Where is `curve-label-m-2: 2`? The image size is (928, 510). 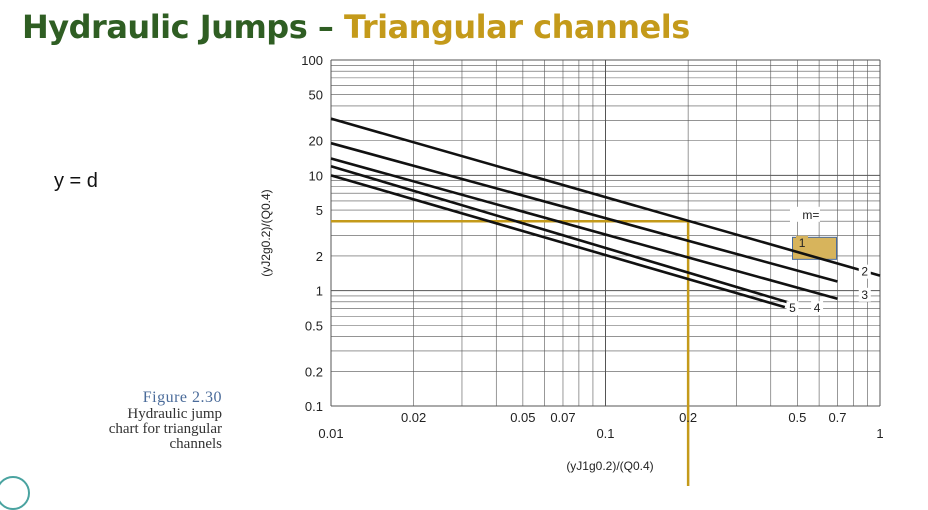
curve-label-m-2: 2 is located at coordinates (864, 272).